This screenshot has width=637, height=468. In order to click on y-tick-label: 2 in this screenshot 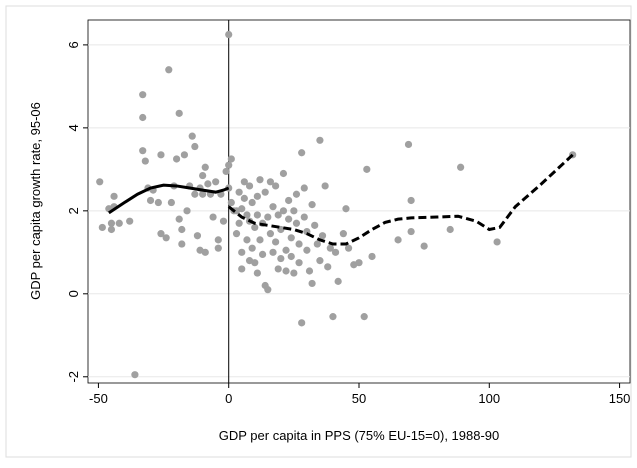, I will do `click(73, 210)`.